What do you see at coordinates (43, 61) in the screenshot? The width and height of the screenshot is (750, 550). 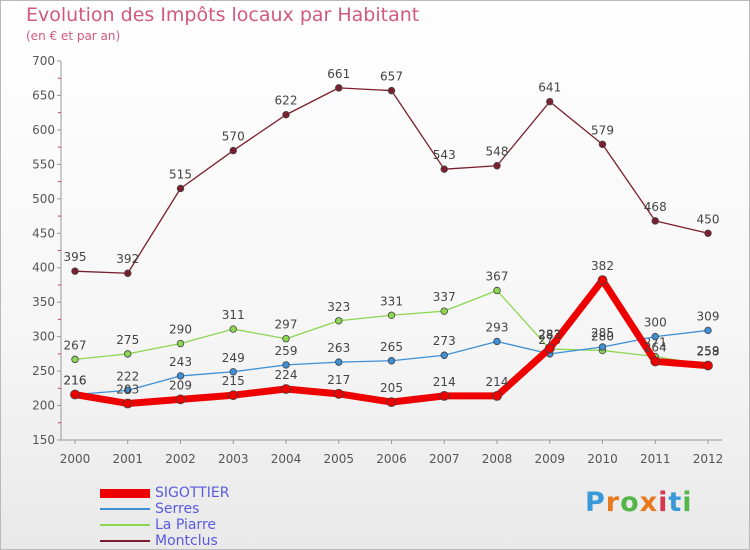 I see `y-tick-label: 700` at bounding box center [43, 61].